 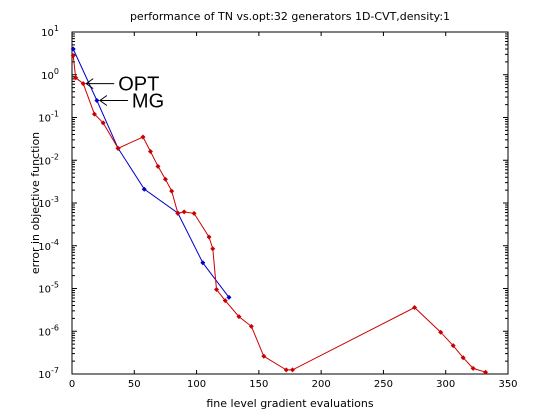 What do you see at coordinates (48, 159) in the screenshot?
I see `y-tick-label: 10⁻²` at bounding box center [48, 159].